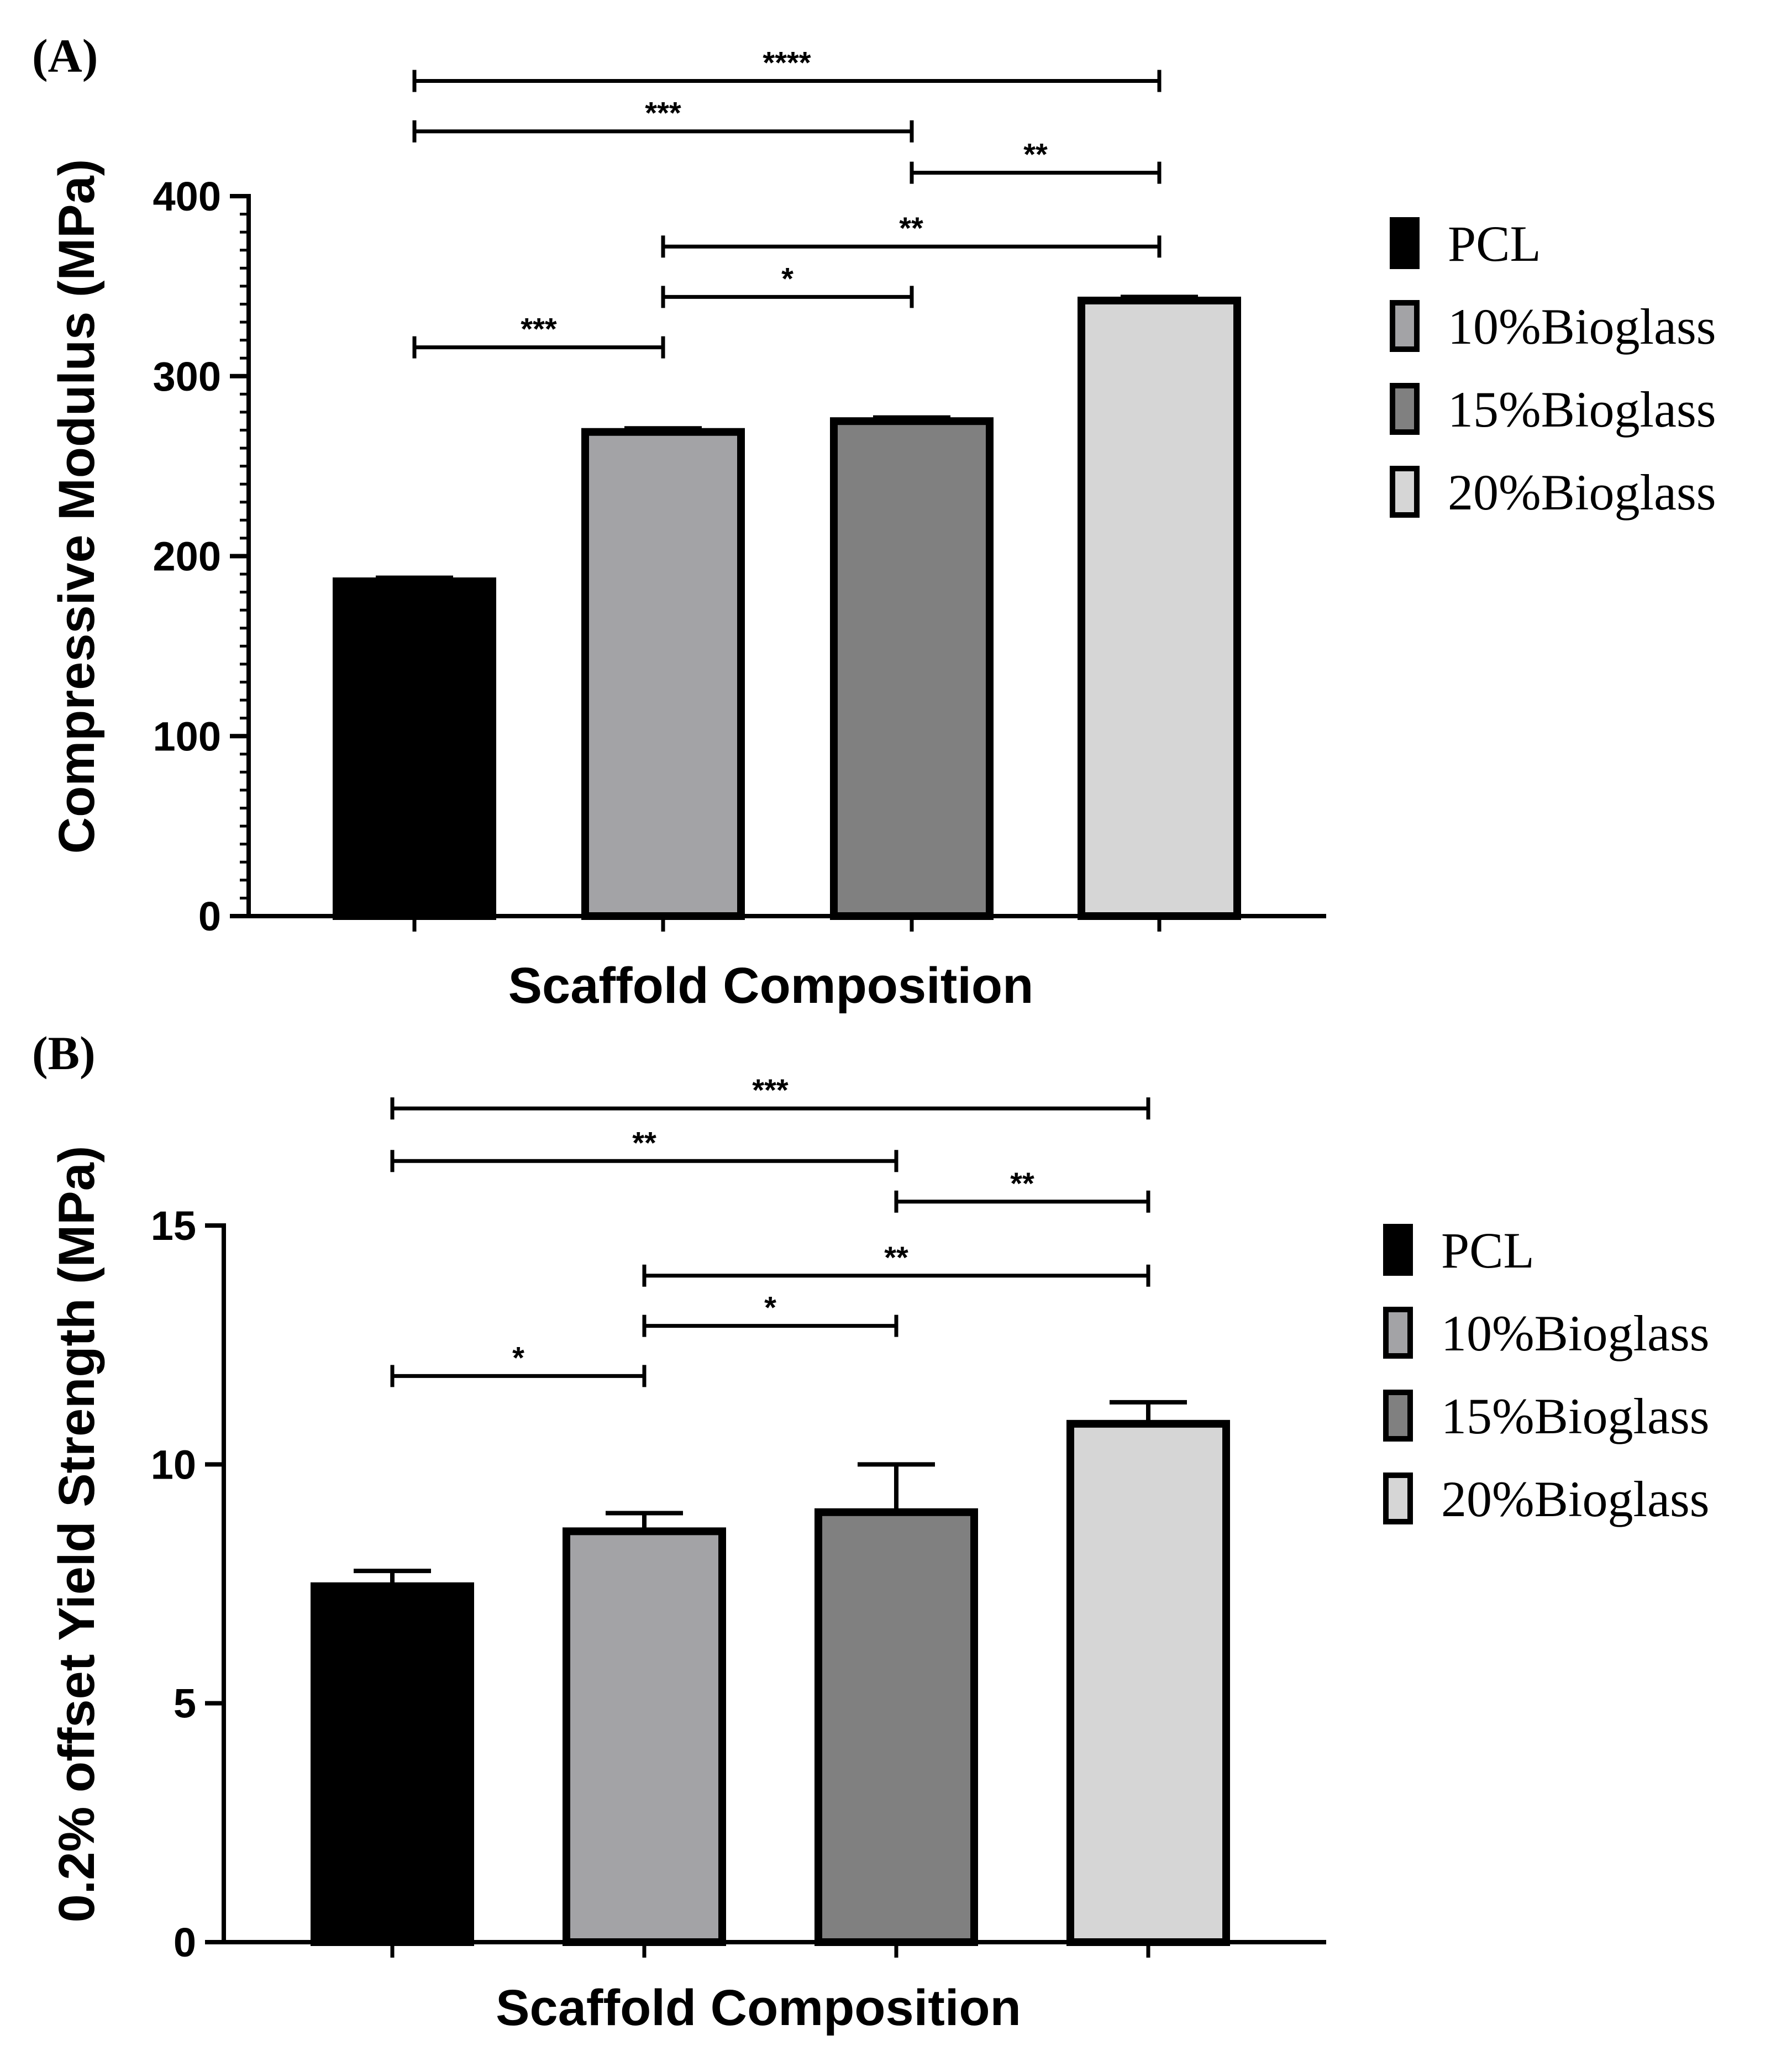  What do you see at coordinates (539, 329) in the screenshot?
I see `significance-label-0: ***` at bounding box center [539, 329].